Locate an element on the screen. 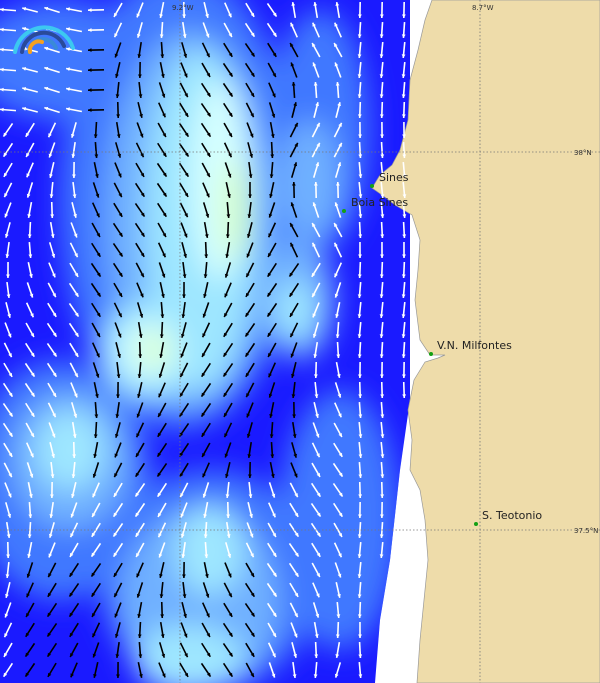 This screenshot has height=683, width=600. place-sines: Sines is located at coordinates (389, 179).